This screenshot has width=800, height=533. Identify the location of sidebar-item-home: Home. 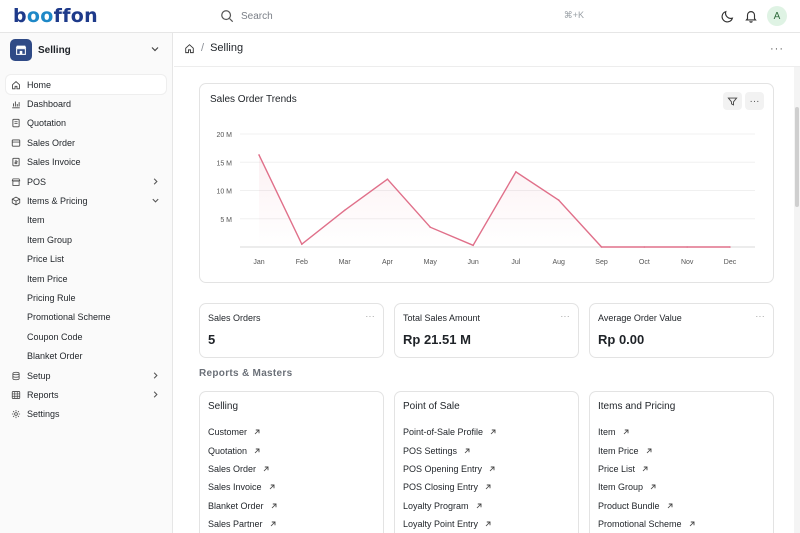
(86, 85).